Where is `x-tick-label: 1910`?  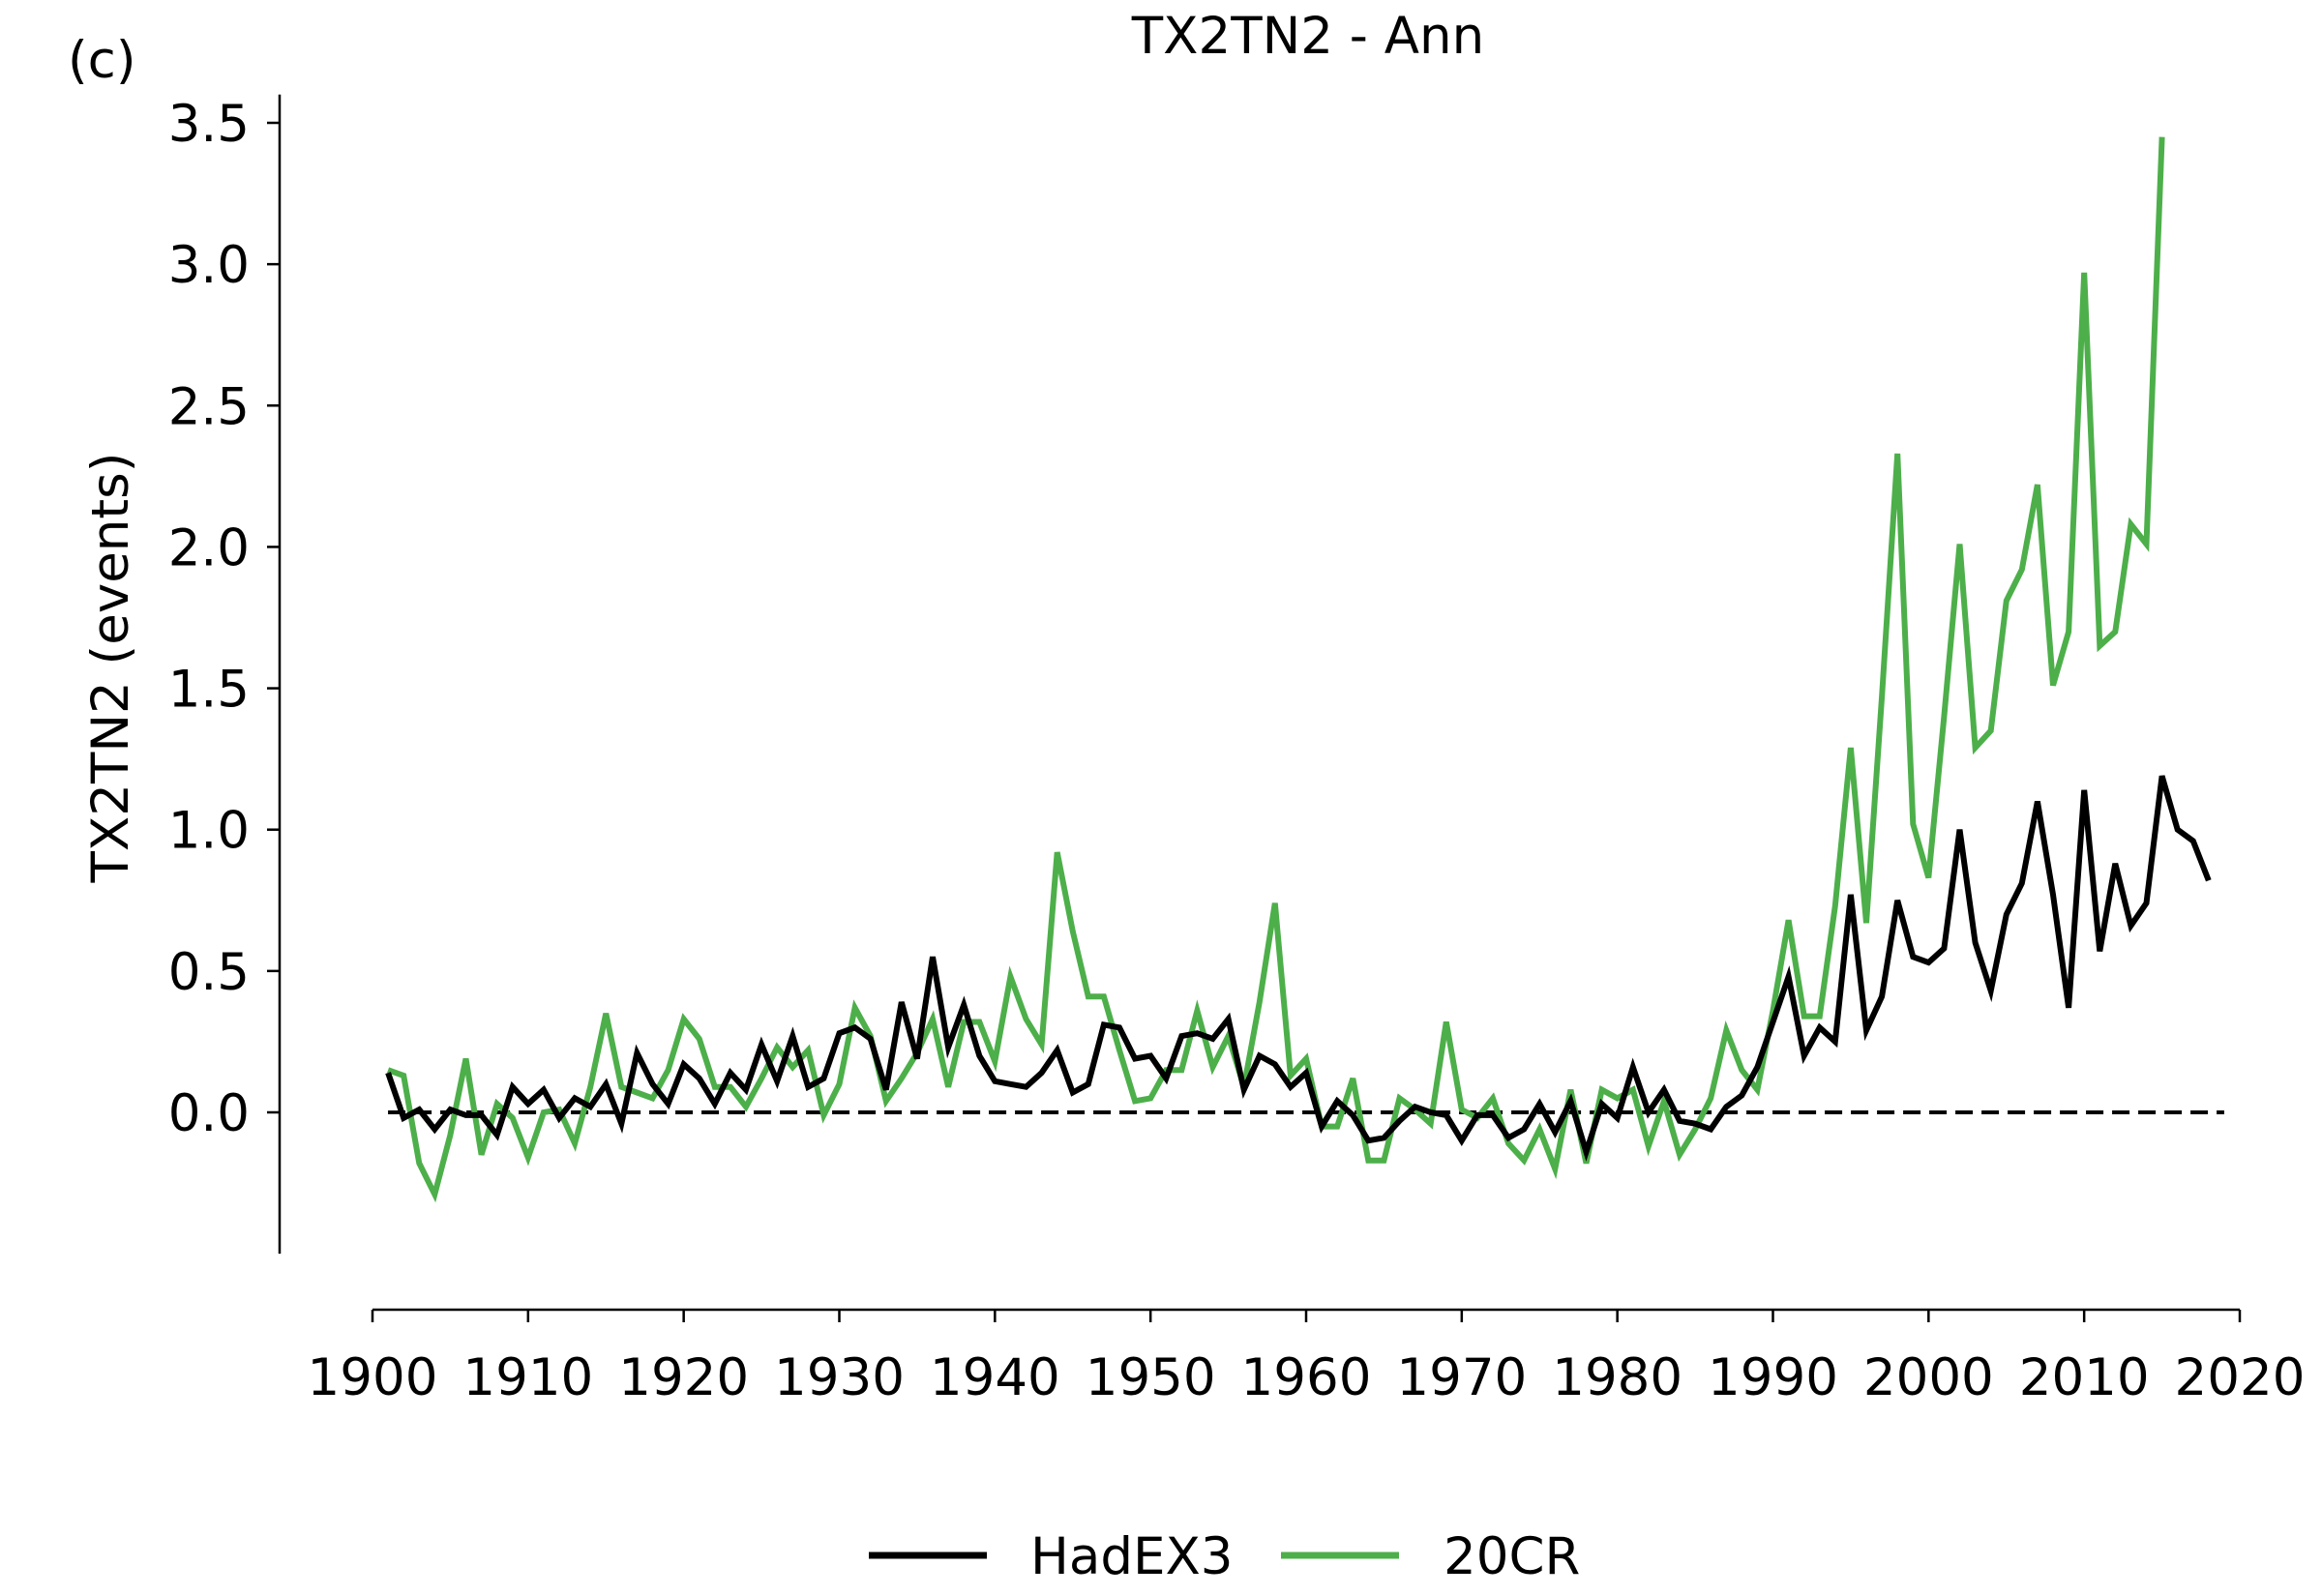
x-tick-label: 1910 is located at coordinates (527, 1377).